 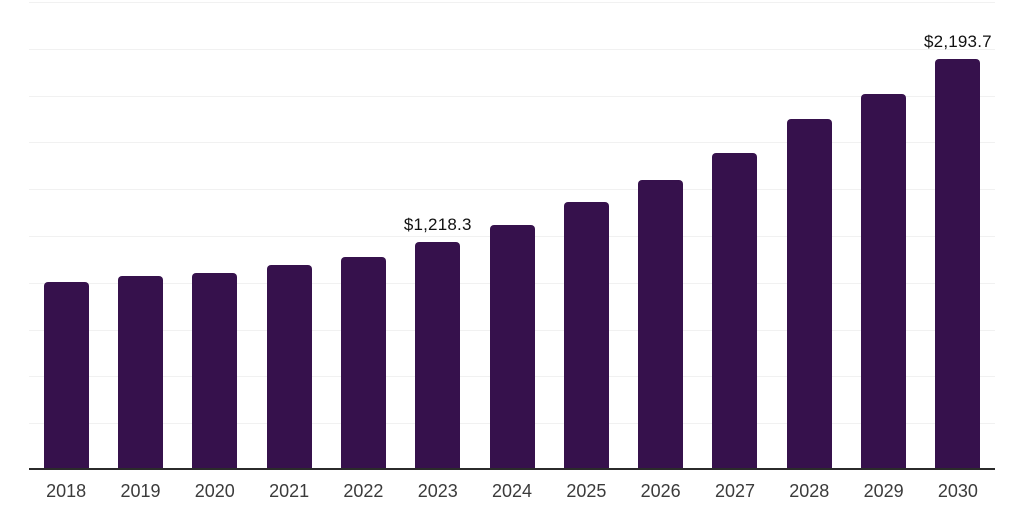 What do you see at coordinates (958, 264) in the screenshot?
I see `bar-2030` at bounding box center [958, 264].